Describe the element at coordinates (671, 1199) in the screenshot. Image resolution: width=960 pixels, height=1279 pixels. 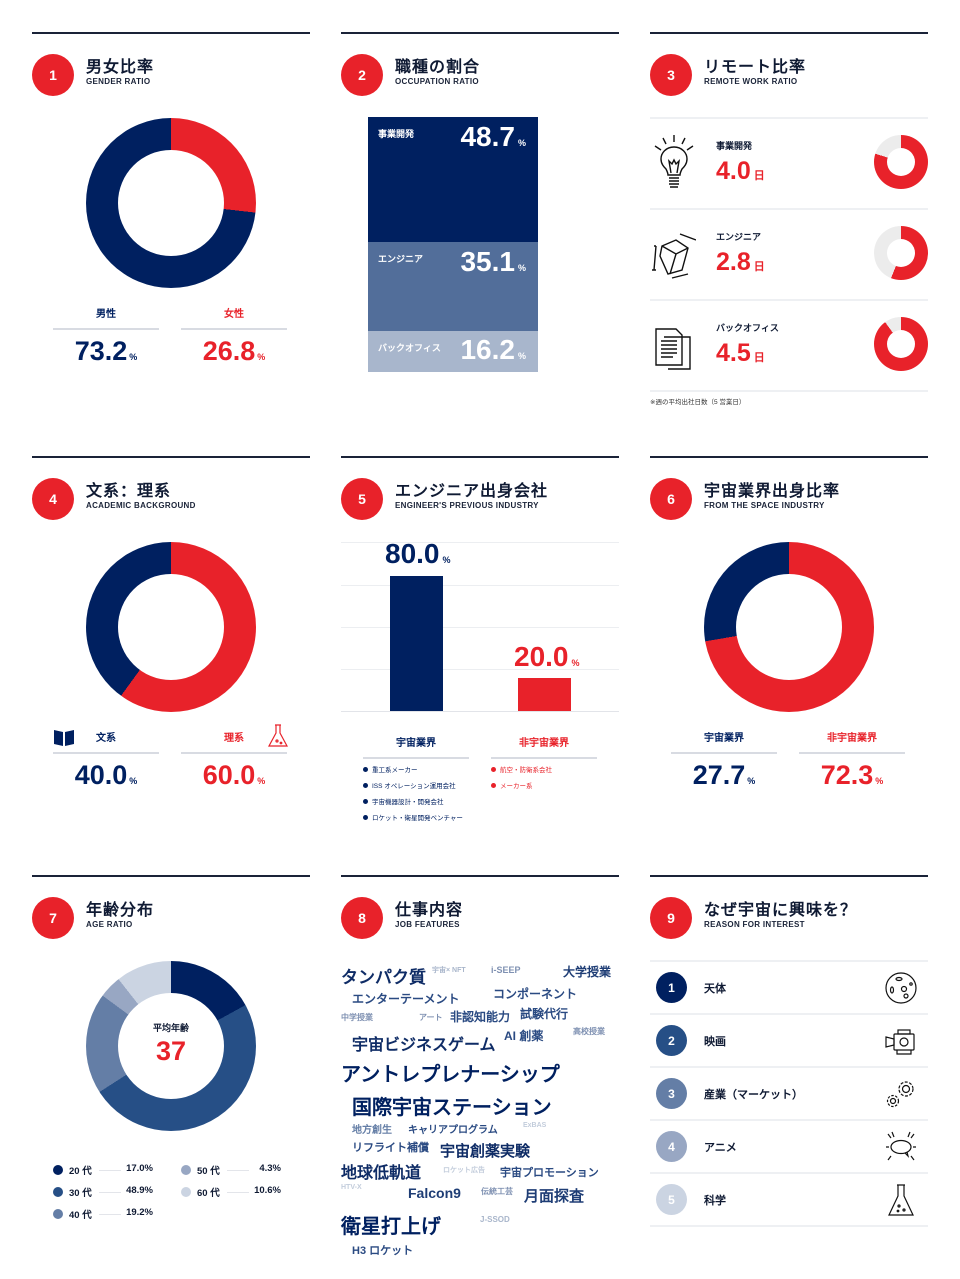
I see `rank-badge: 5` at that location.